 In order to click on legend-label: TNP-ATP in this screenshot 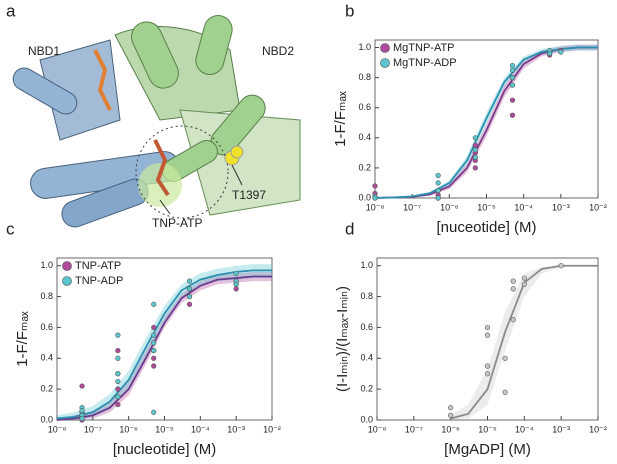, I will do `click(98, 266)`.